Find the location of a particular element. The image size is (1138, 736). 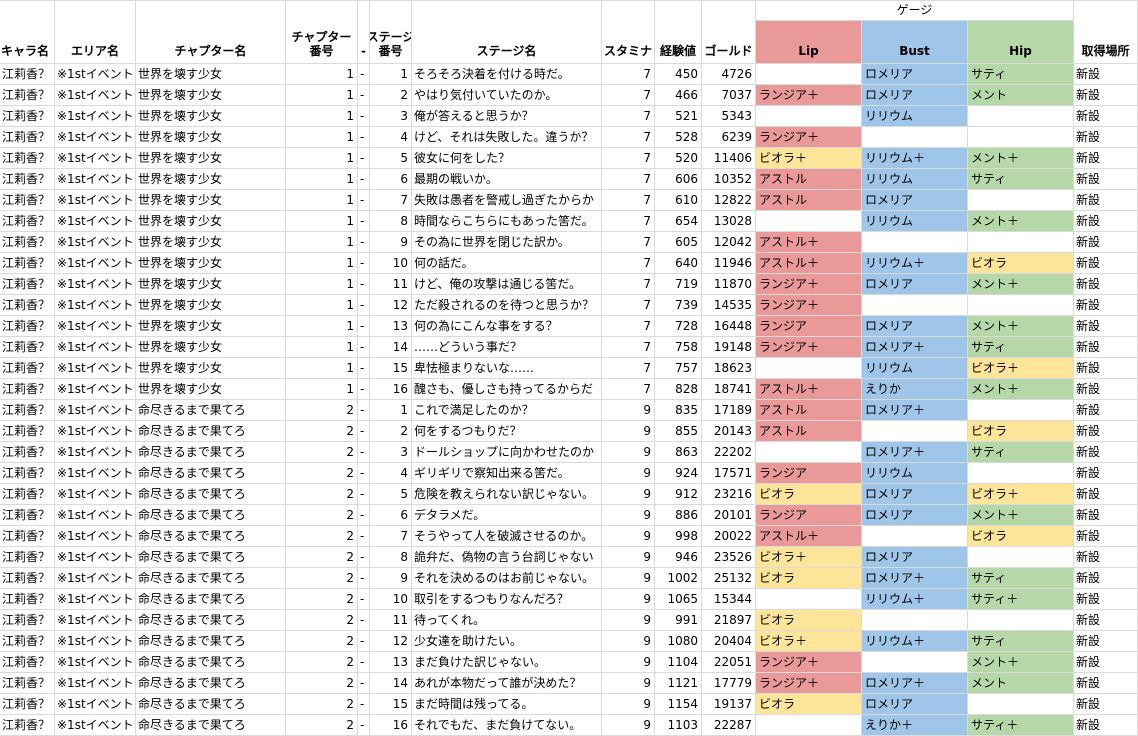

cell-lip is located at coordinates (809, 116).